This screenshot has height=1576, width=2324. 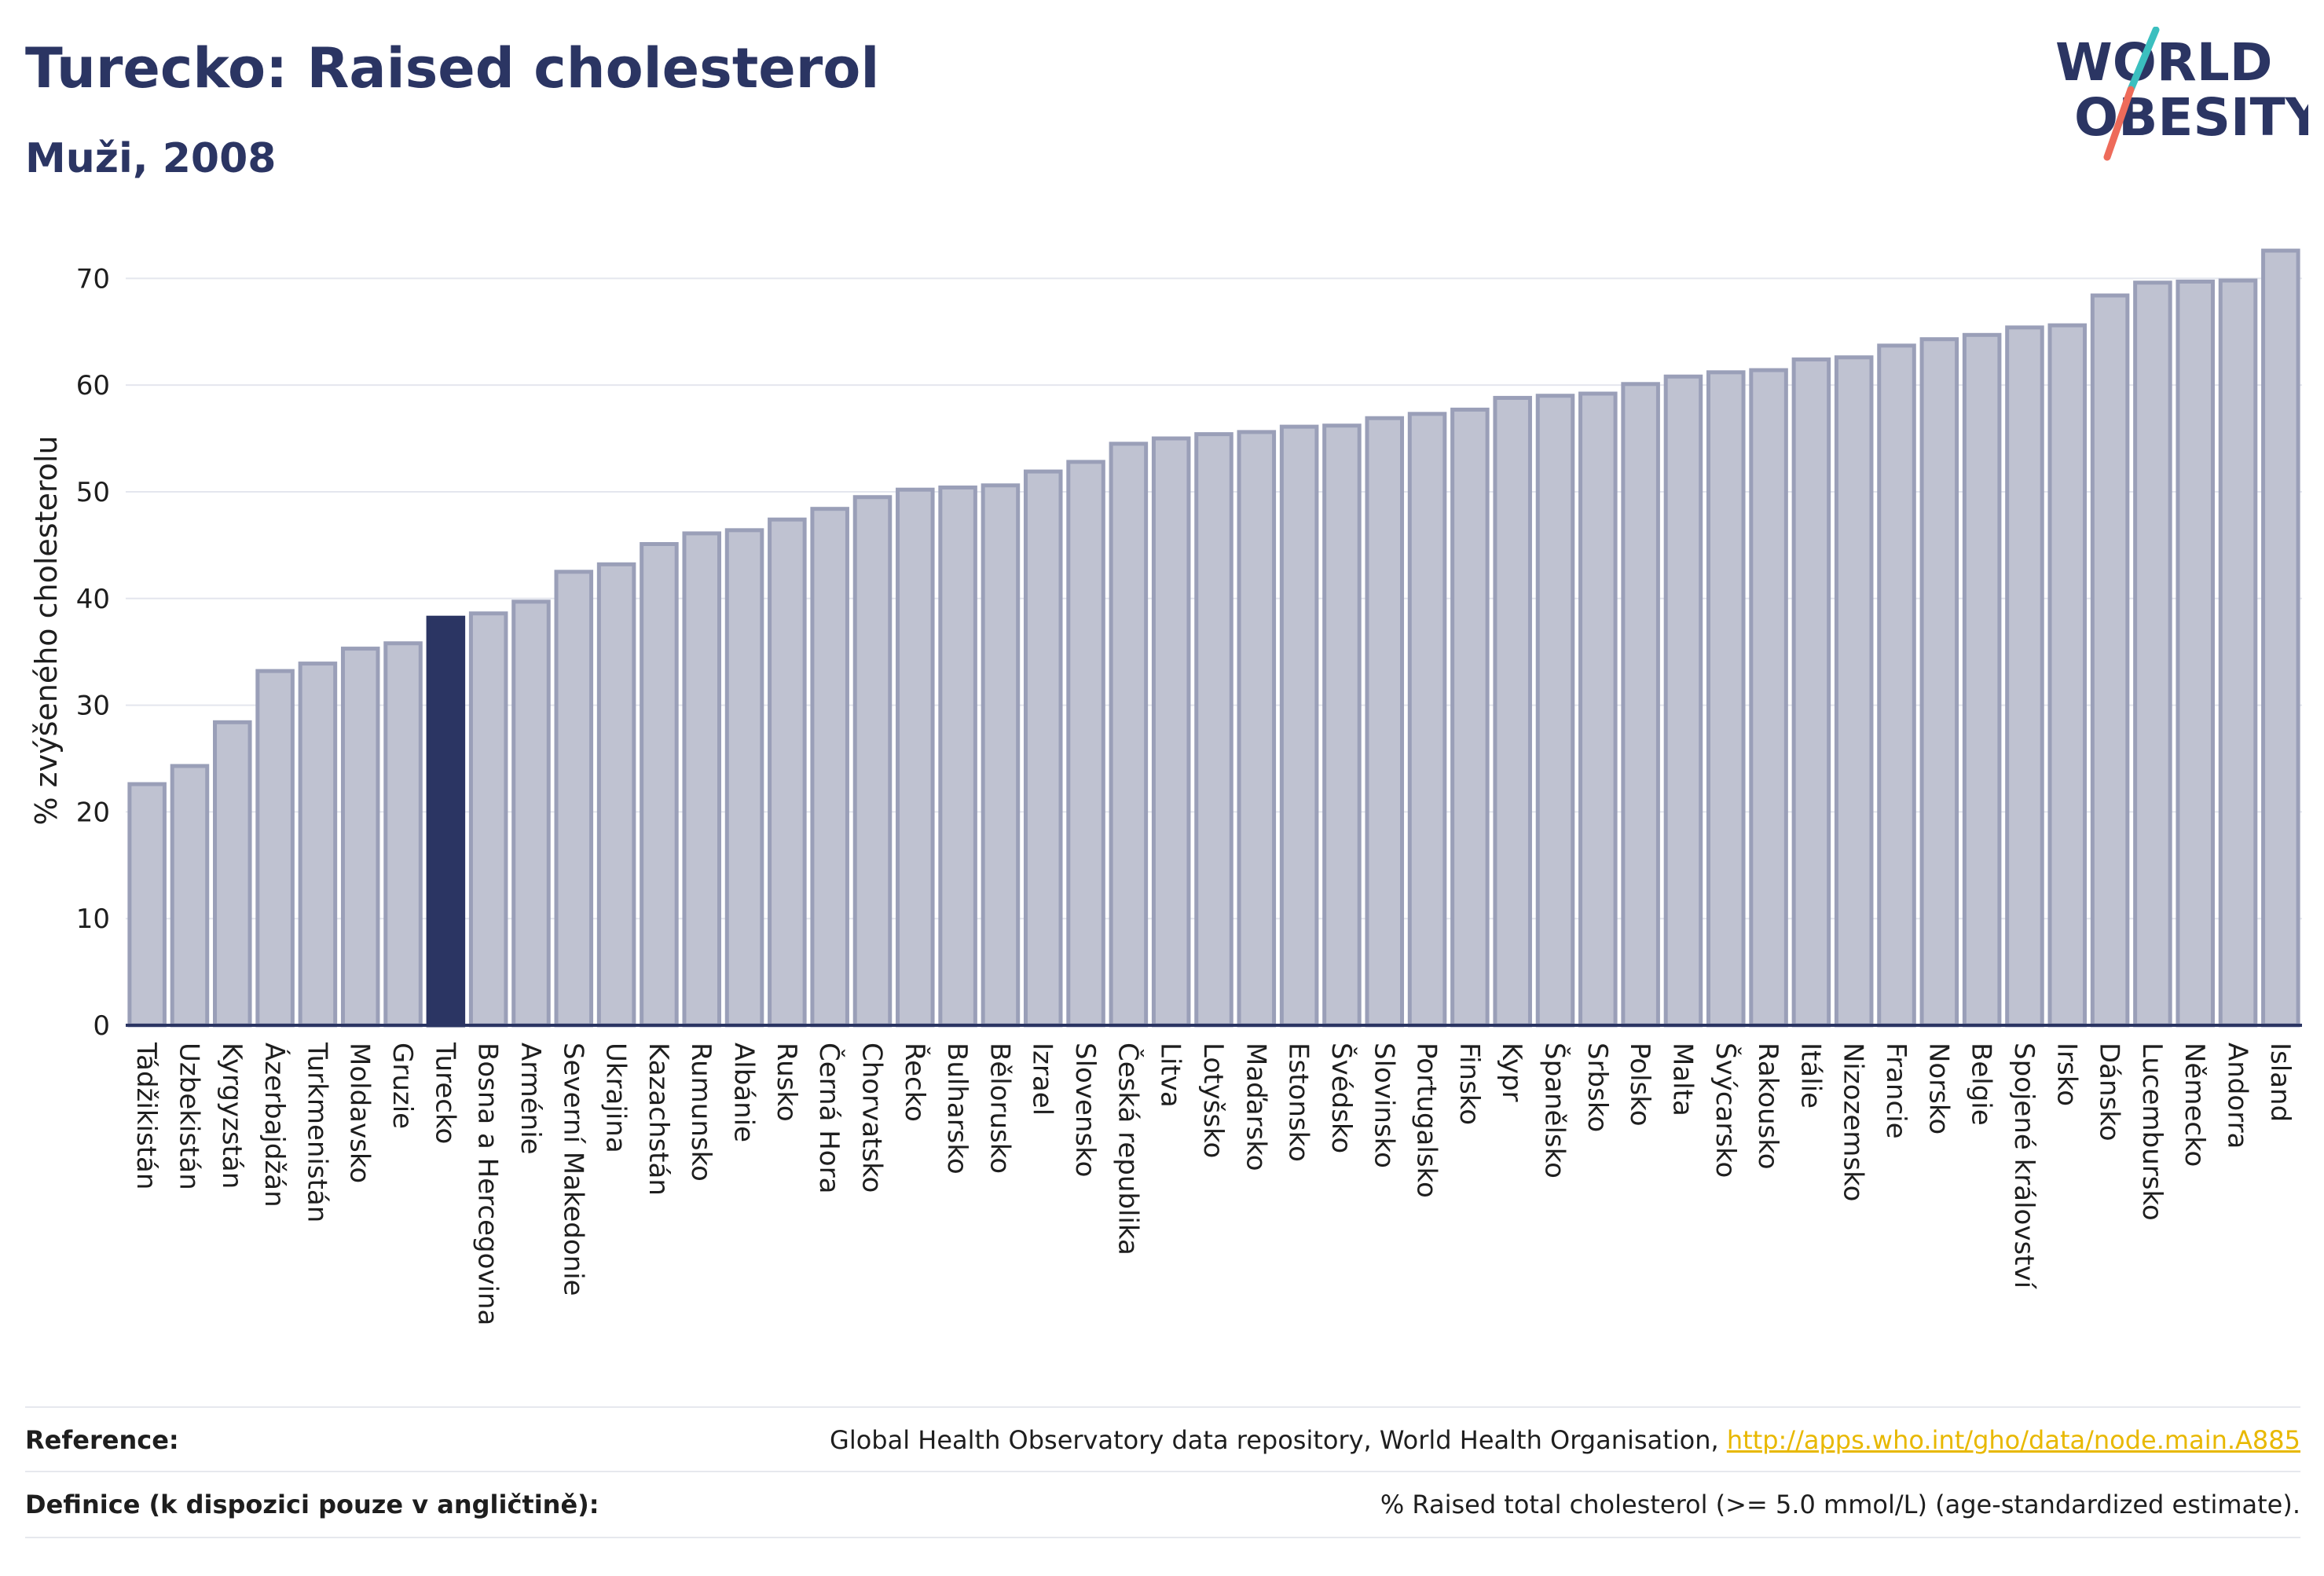 What do you see at coordinates (93, 279) in the screenshot?
I see `y-tick-label: 70` at bounding box center [93, 279].